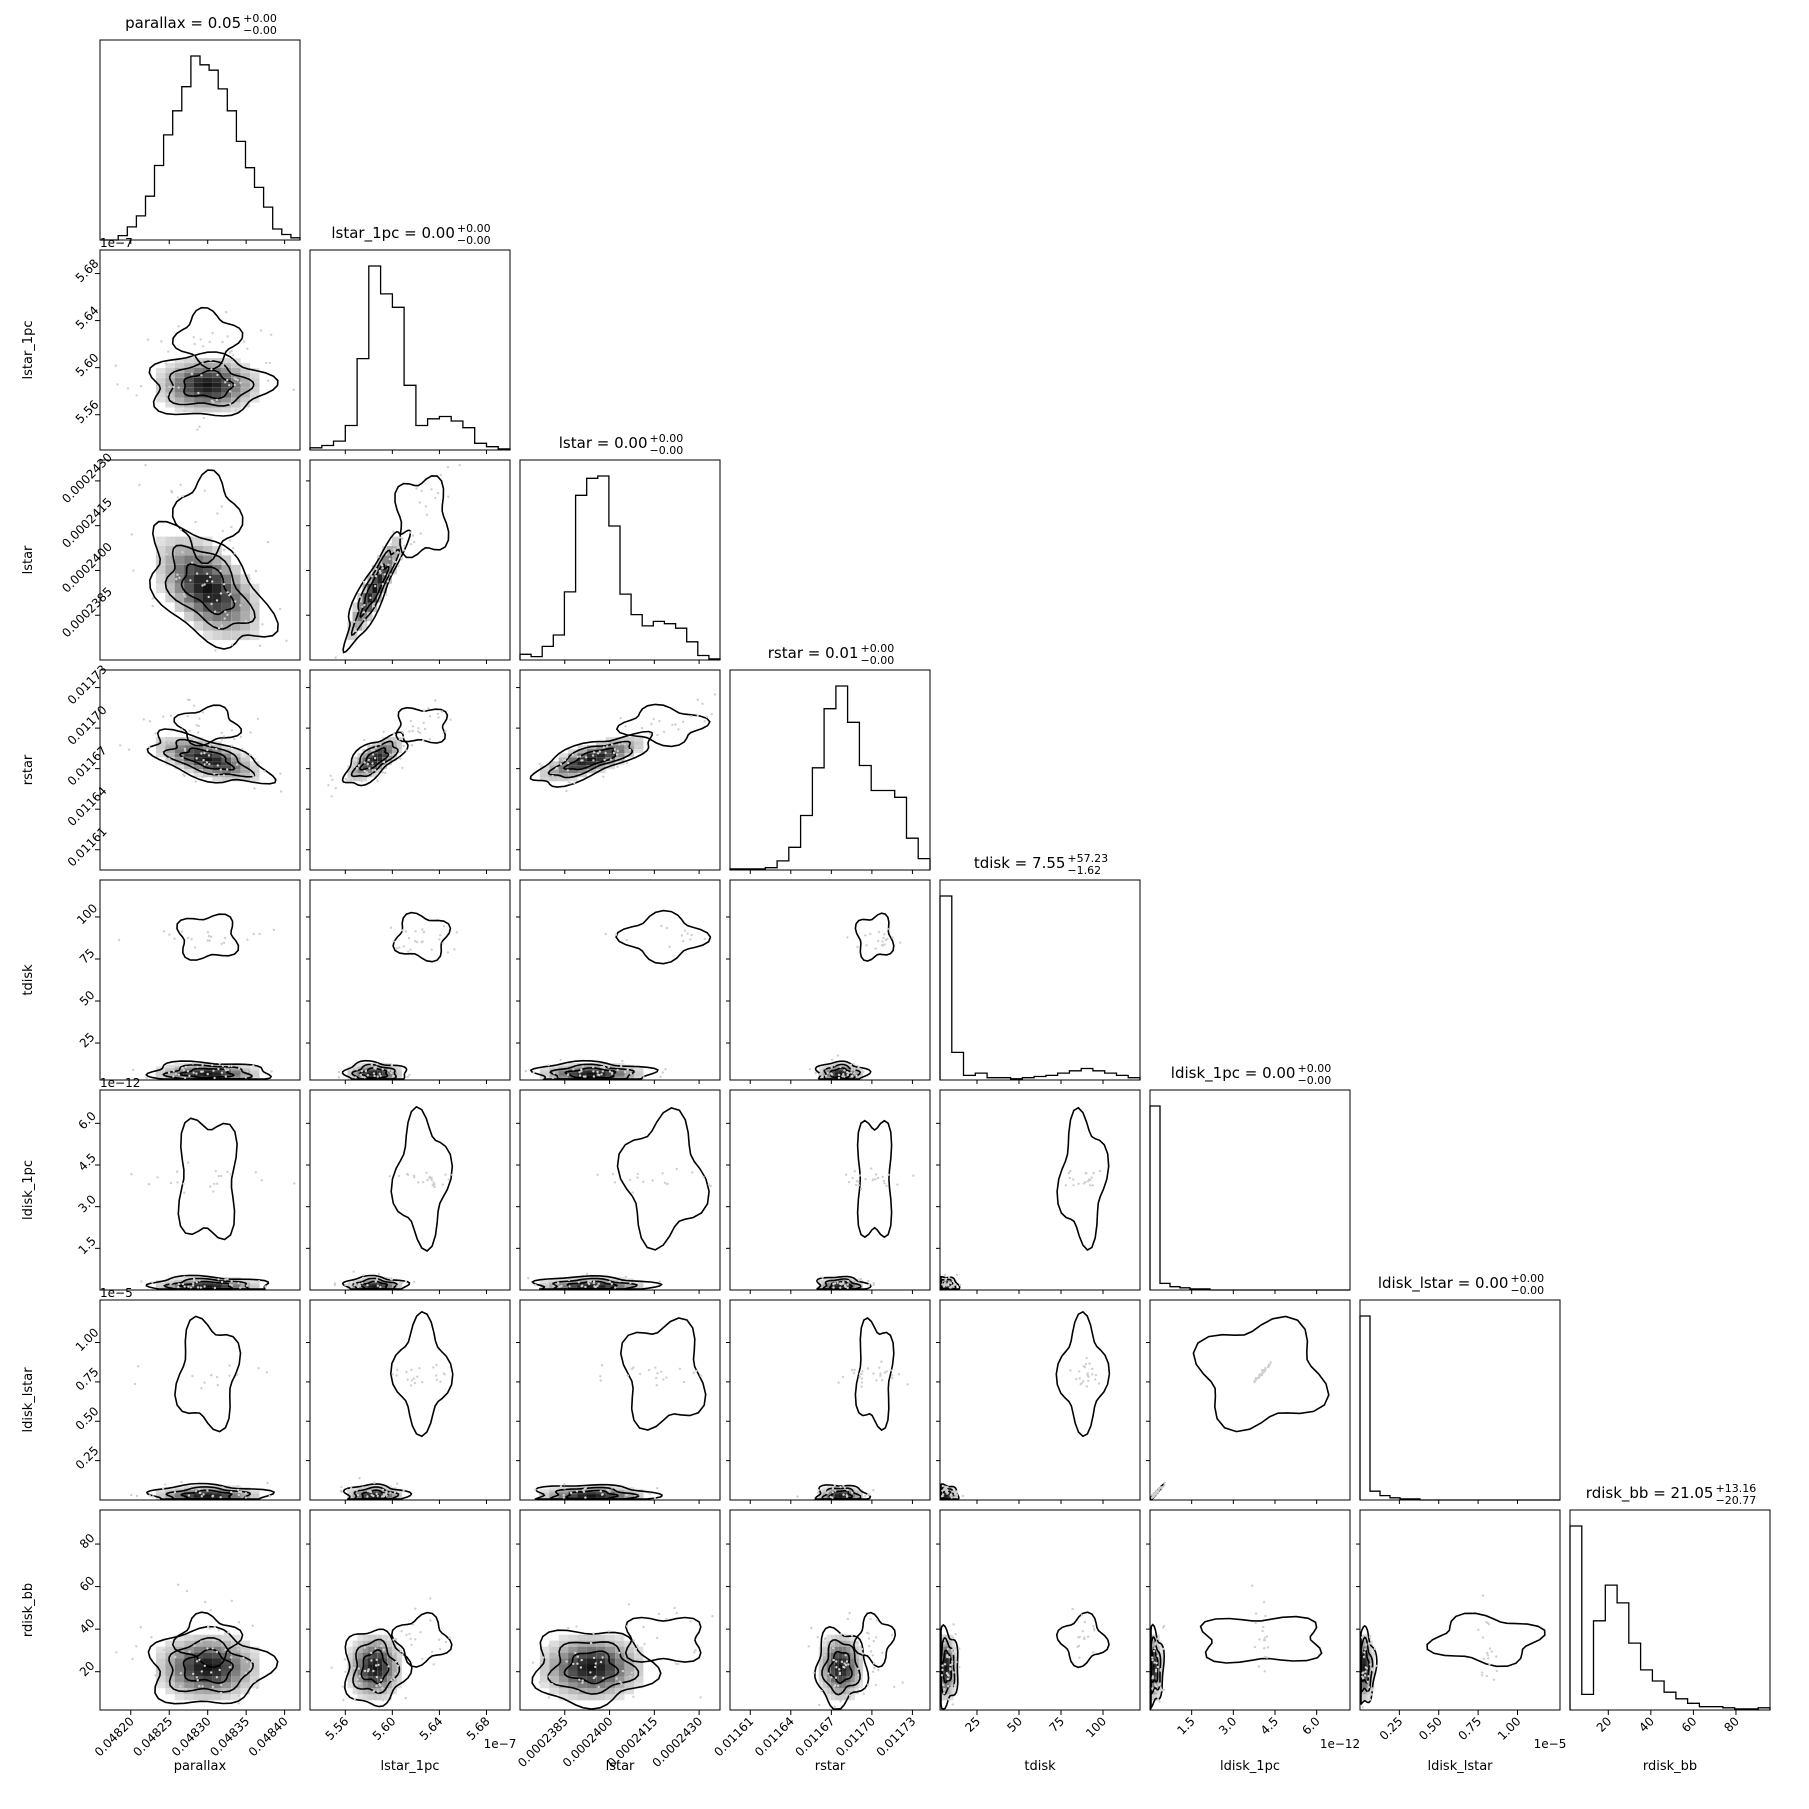 This screenshot has width=1809, height=1809. What do you see at coordinates (500, 1744) in the screenshot?
I see `x-offset-label: 1e−7` at bounding box center [500, 1744].